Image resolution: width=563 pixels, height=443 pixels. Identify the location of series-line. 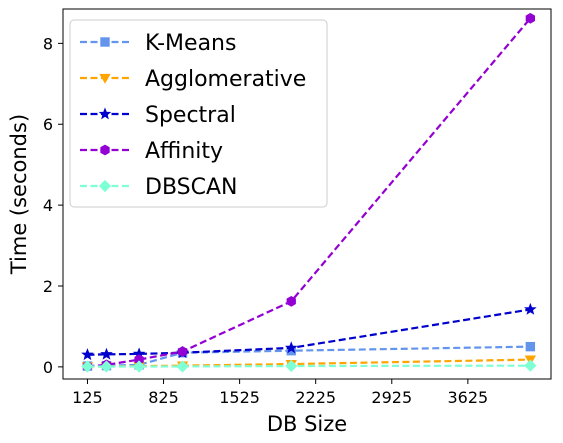
(309, 366).